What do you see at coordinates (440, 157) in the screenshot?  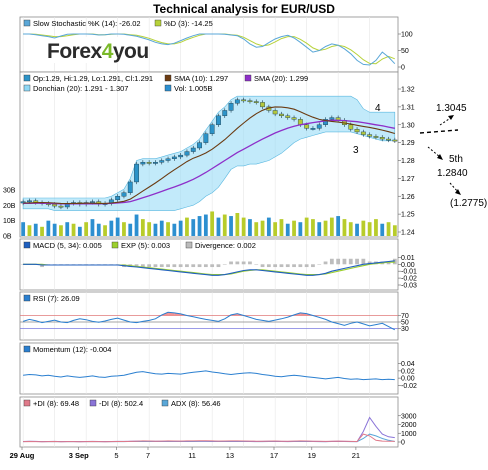 I see `down-arrow-1-head` at bounding box center [440, 157].